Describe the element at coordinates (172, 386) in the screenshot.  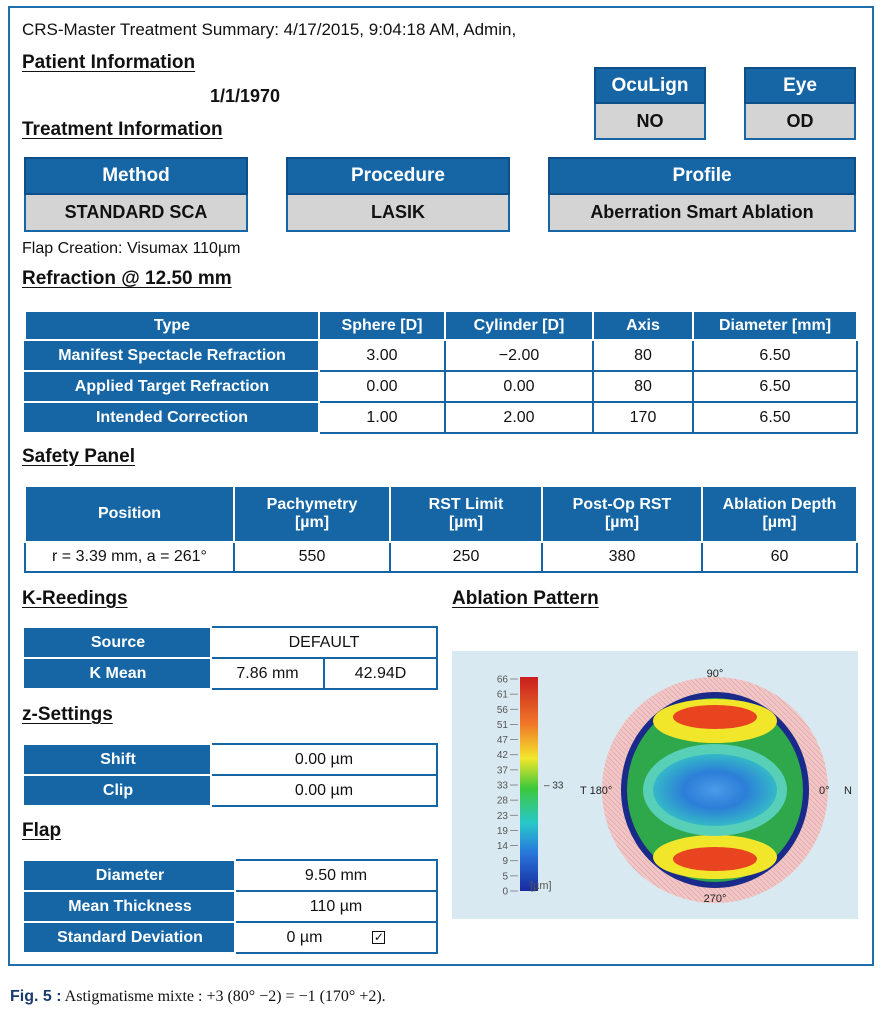
I see `row-label: Applied Target Refraction` at that location.